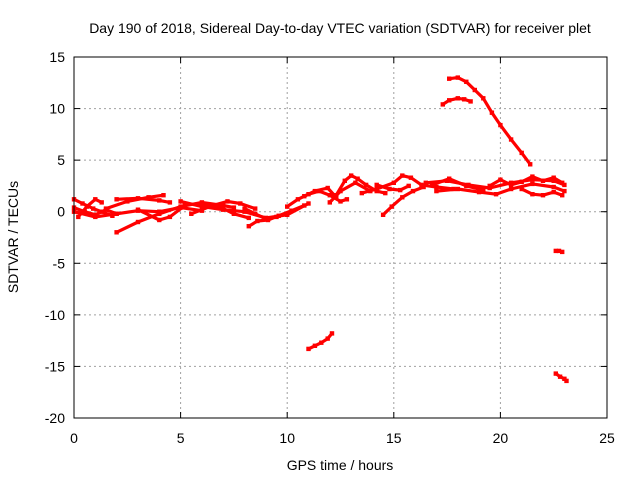  Describe the element at coordinates (57, 109) in the screenshot. I see `y-tick-label: 10` at that location.